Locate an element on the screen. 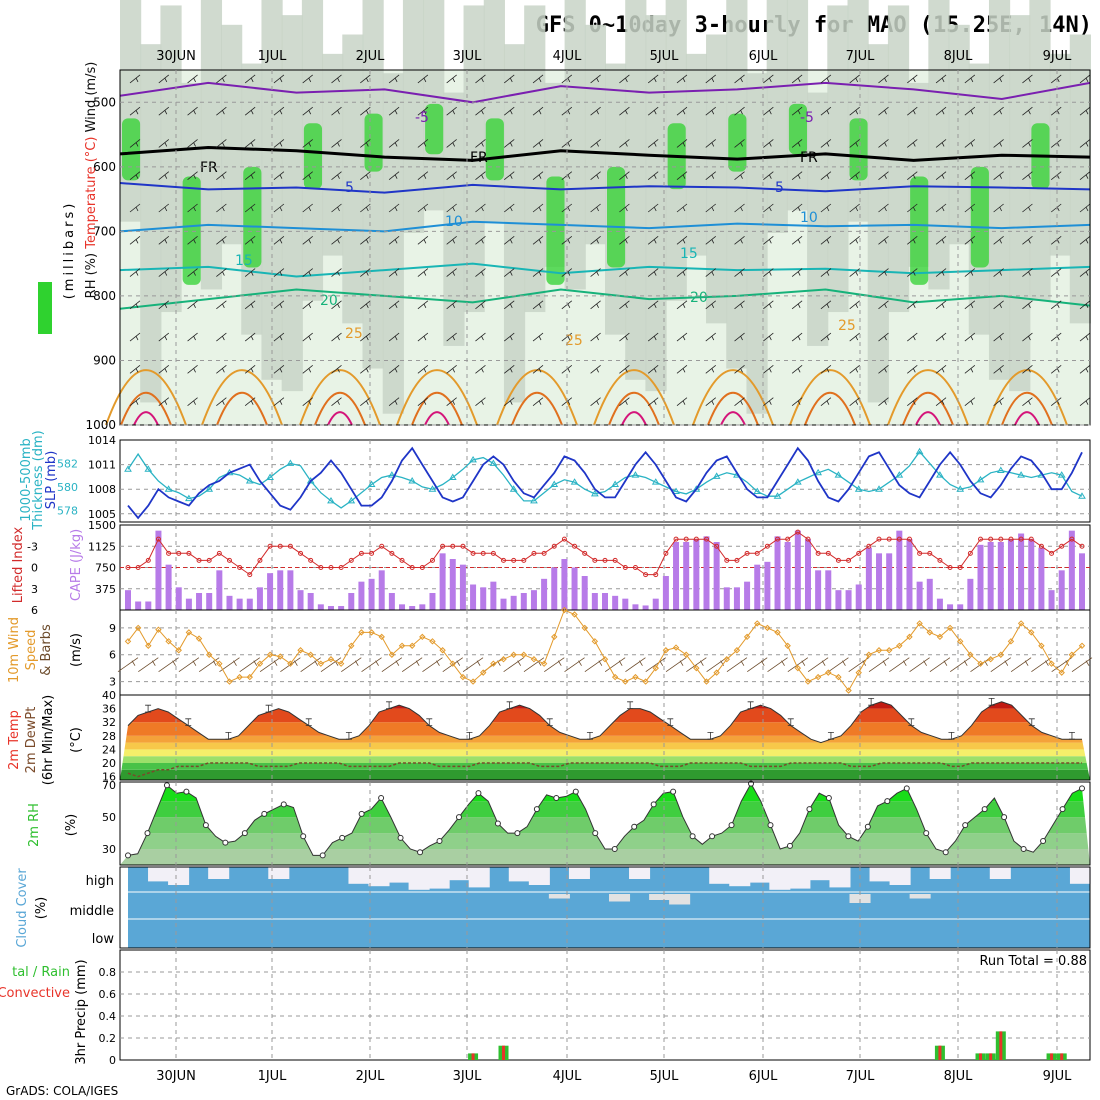 The height and width of the screenshot is (1100, 1100). rh-line is located at coordinates (605, 819).